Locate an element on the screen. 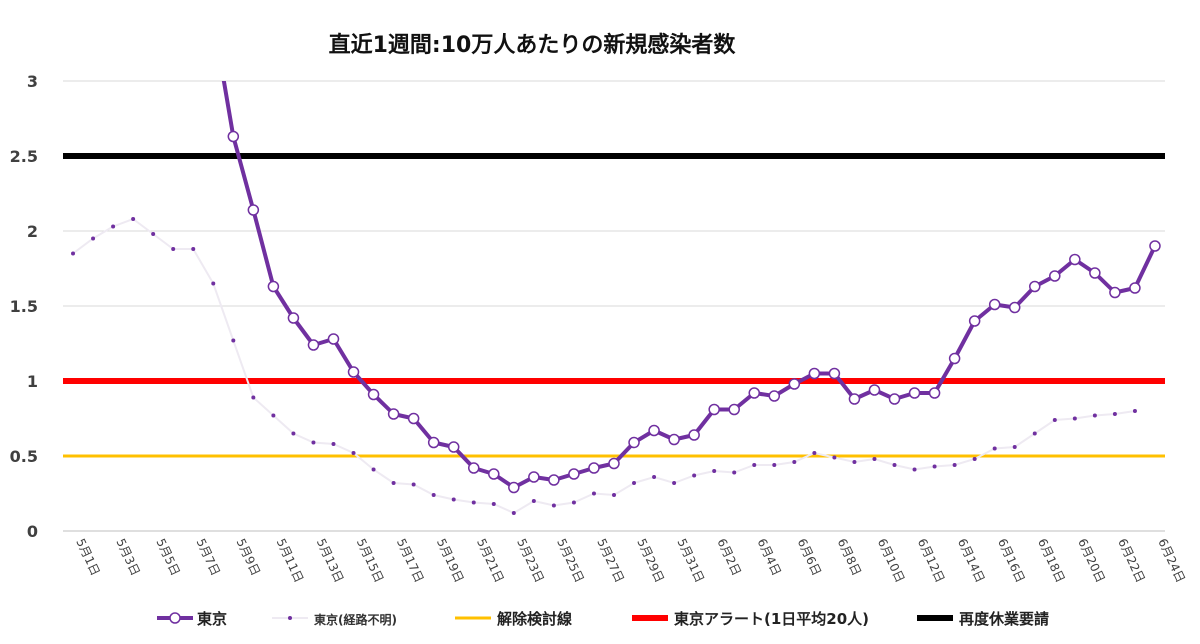  y-axis-ticks: 0 0.5 1 1.5 2 2.5 3 is located at coordinates (24, 306).